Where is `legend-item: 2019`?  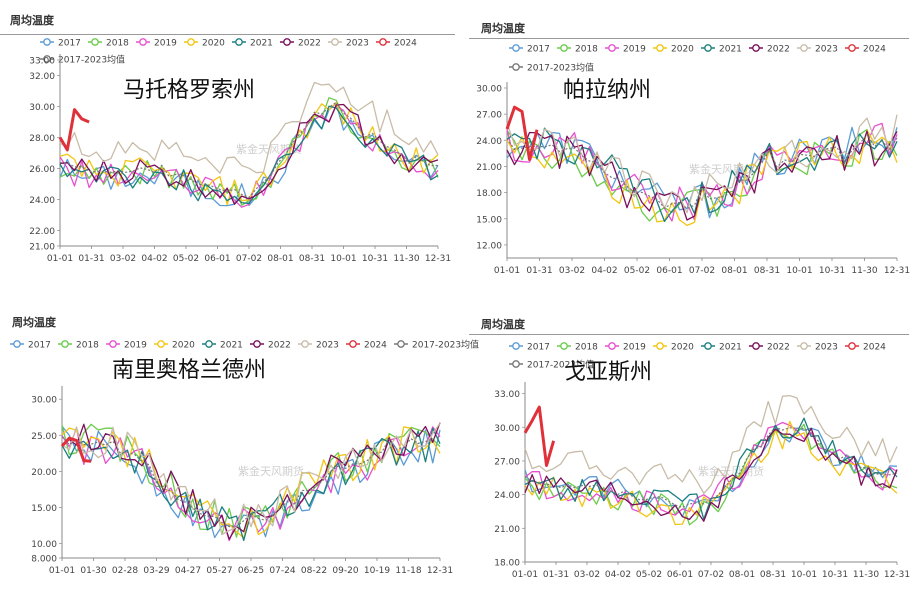
legend-item: 2019 is located at coordinates (625, 49).